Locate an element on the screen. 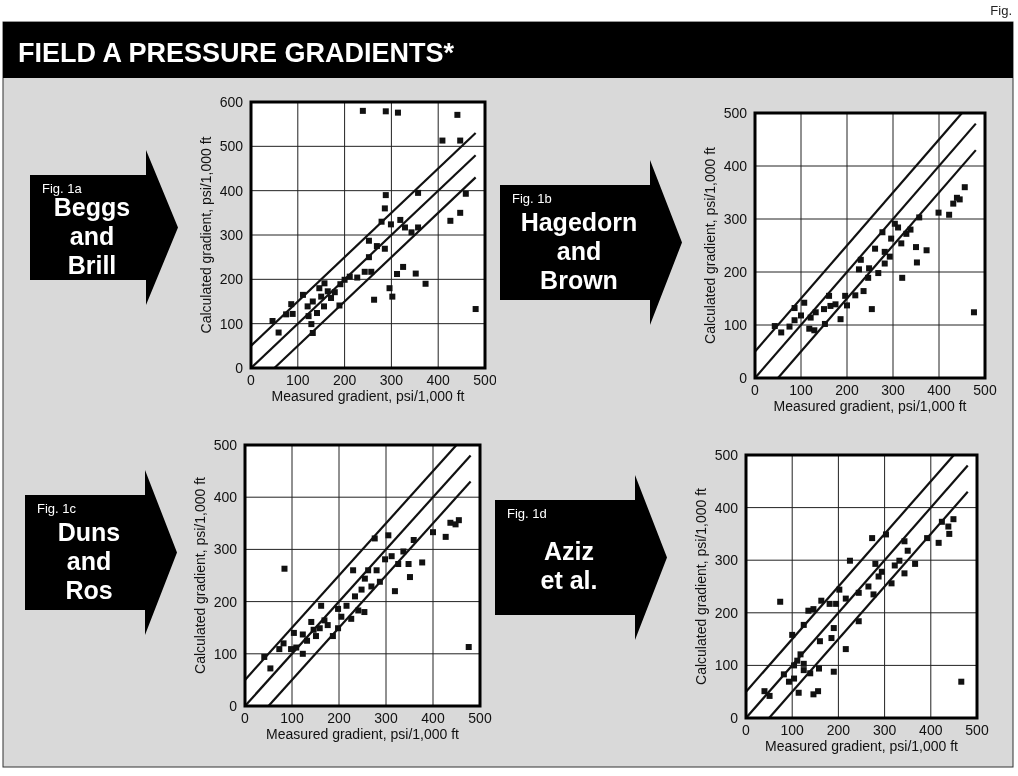 The image size is (1018, 776). text: Aziz et al. is located at coordinates (569, 565).